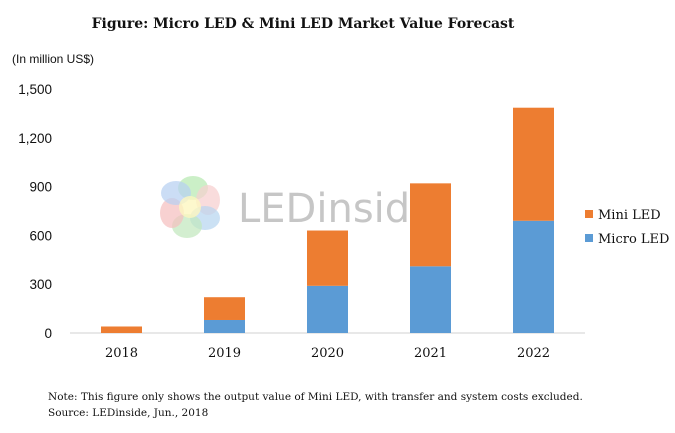 The image size is (675, 433). Describe the element at coordinates (53, 59) in the screenshot. I see `unit-label: (In million US$)` at that location.